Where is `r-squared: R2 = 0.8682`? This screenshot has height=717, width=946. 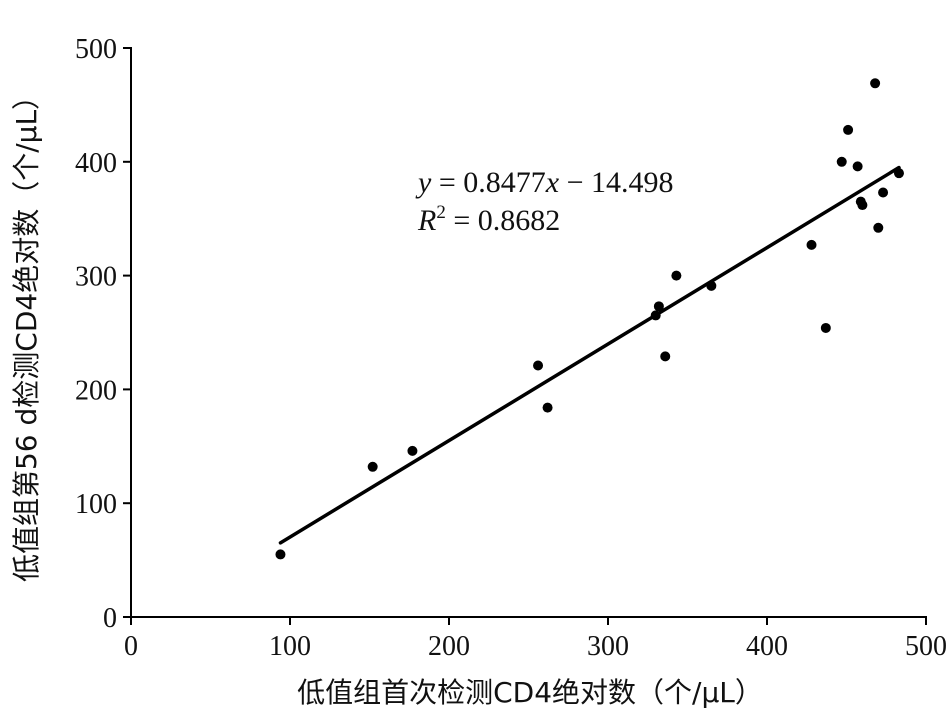
r-squared: R2 = 0.8682 is located at coordinates (488, 219).